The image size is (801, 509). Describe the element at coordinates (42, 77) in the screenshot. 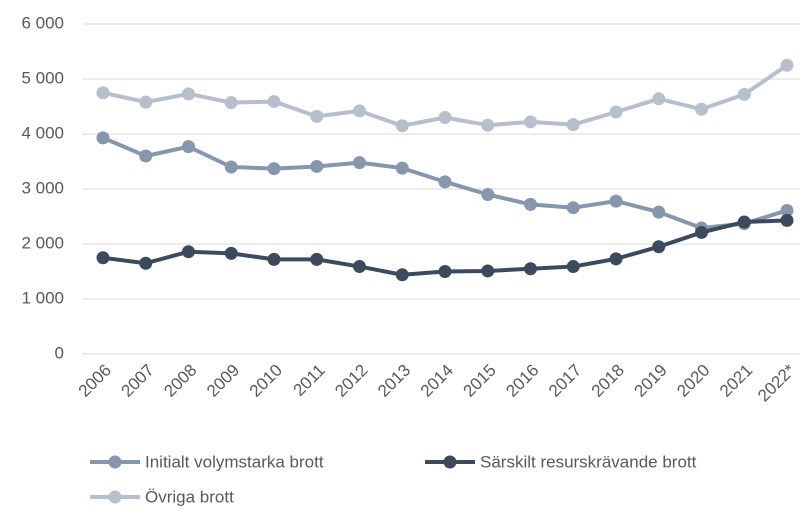

I see `y-tick-label: 5 000` at that location.